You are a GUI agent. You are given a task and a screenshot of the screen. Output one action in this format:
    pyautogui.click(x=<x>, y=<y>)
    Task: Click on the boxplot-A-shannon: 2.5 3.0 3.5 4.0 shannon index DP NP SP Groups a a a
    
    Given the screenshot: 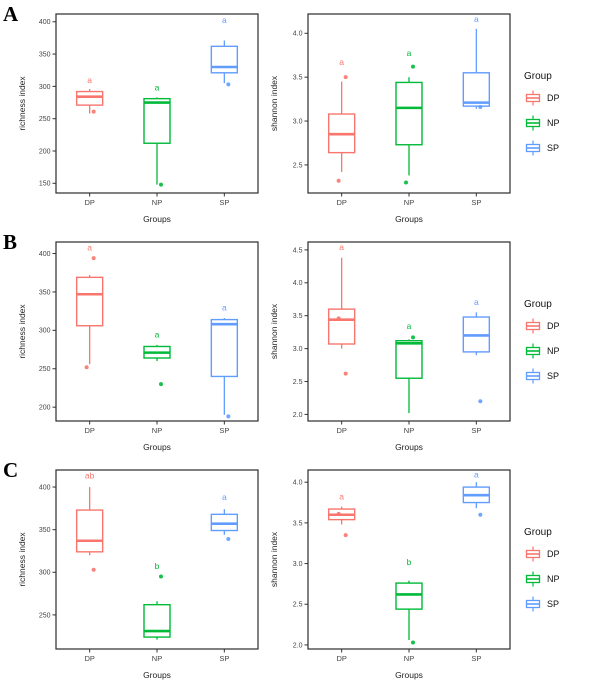 What is the action you would take?
    pyautogui.click(x=390, y=118)
    